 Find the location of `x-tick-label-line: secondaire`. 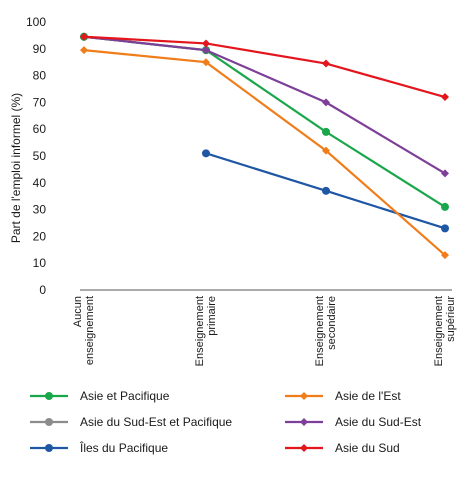

x-tick-label-line: secondaire is located at coordinates (332, 323).